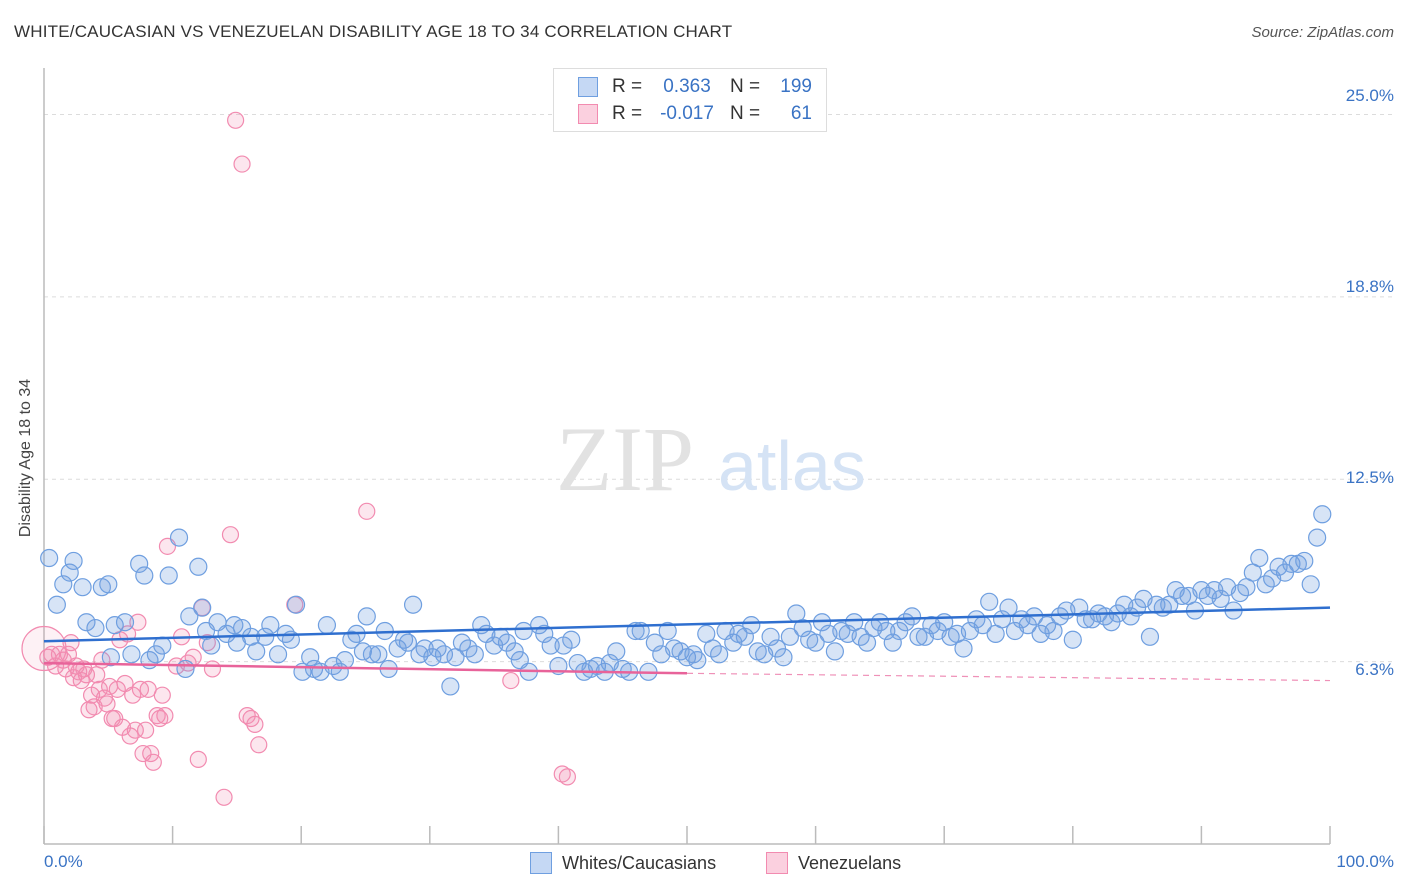 This screenshot has width=1406, height=892. I want to click on watermark-atlas: atlas, so click(792, 466).